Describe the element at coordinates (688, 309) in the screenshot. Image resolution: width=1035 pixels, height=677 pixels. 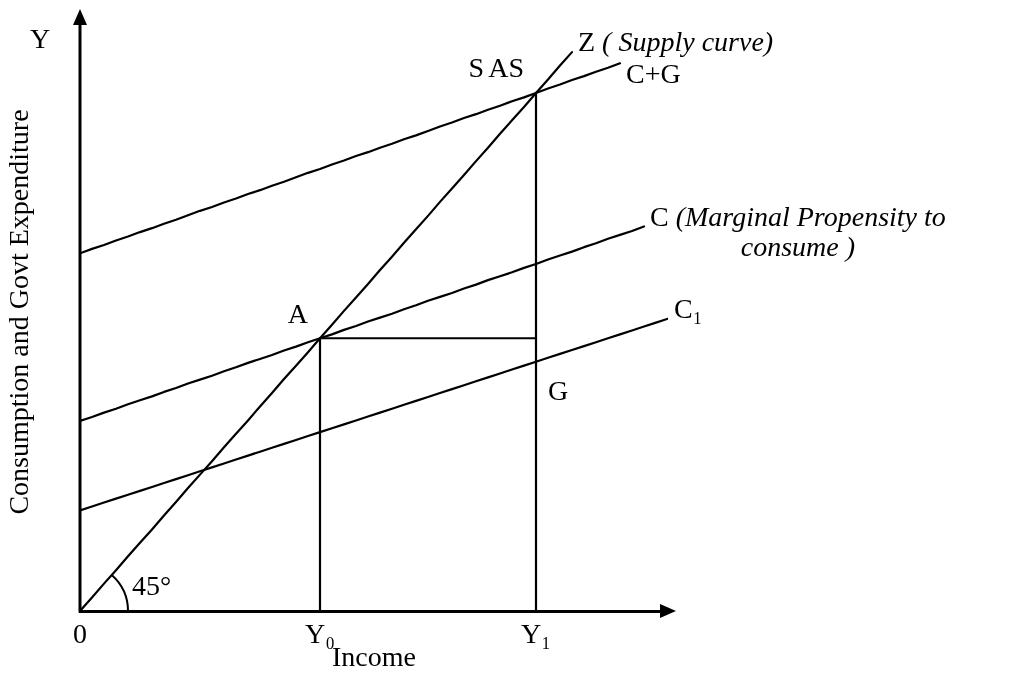
I see `series-label: C₁` at that location.